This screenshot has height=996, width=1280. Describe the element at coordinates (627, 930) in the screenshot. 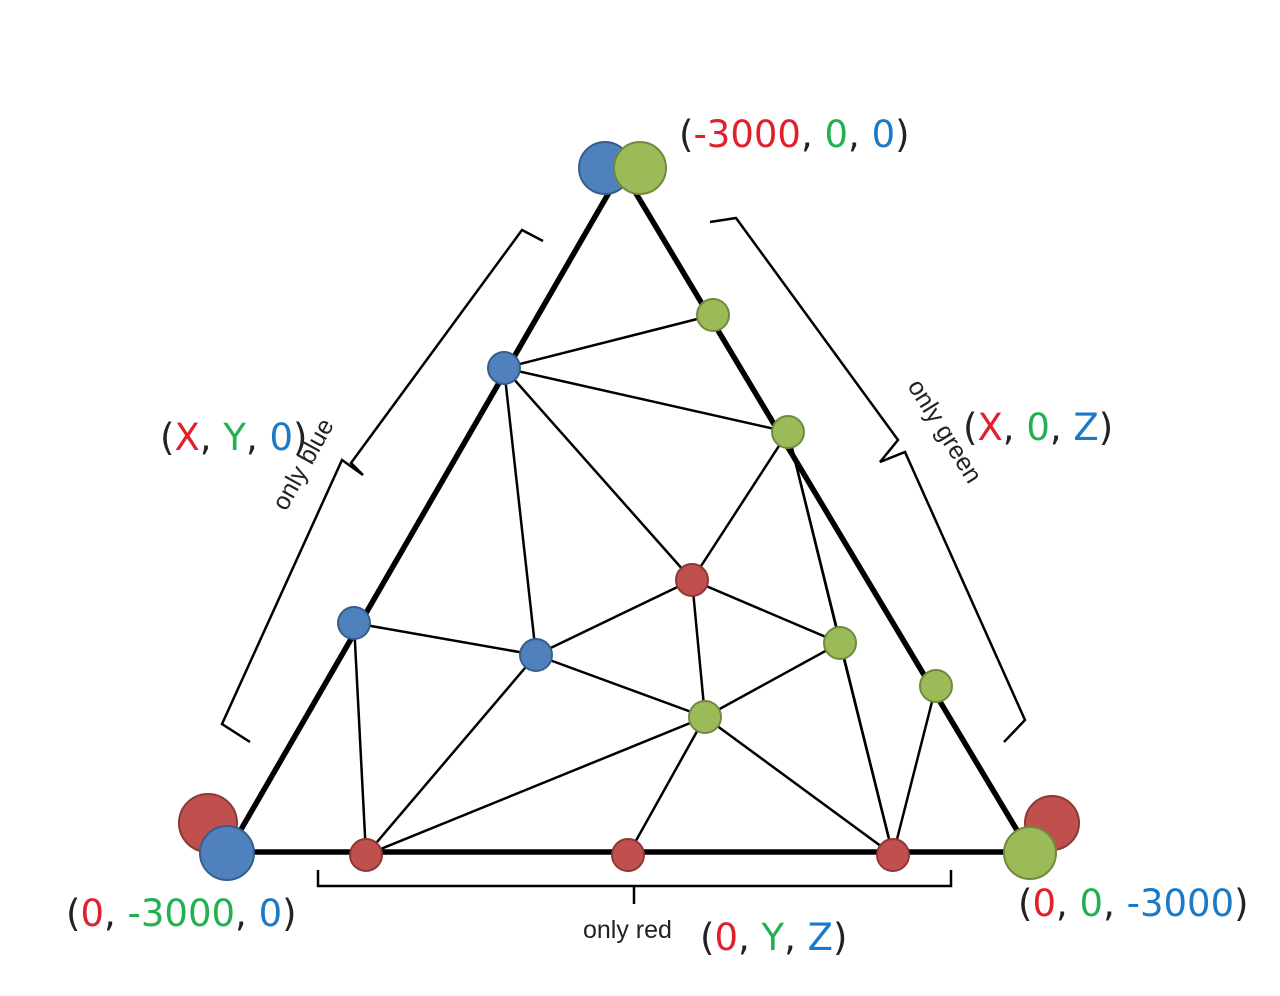

I see `only-red-note: only red` at that location.